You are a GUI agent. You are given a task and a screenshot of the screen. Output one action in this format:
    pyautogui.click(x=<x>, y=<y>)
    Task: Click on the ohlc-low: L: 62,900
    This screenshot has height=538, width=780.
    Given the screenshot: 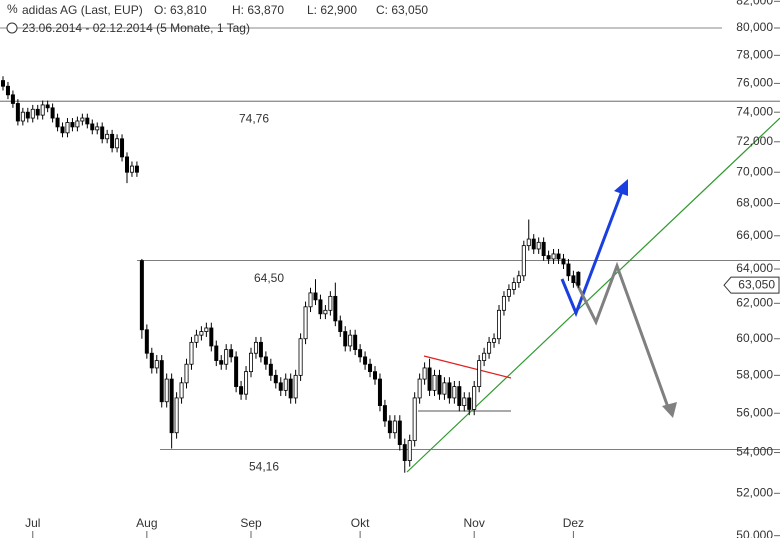 What is the action you would take?
    pyautogui.click(x=332, y=10)
    